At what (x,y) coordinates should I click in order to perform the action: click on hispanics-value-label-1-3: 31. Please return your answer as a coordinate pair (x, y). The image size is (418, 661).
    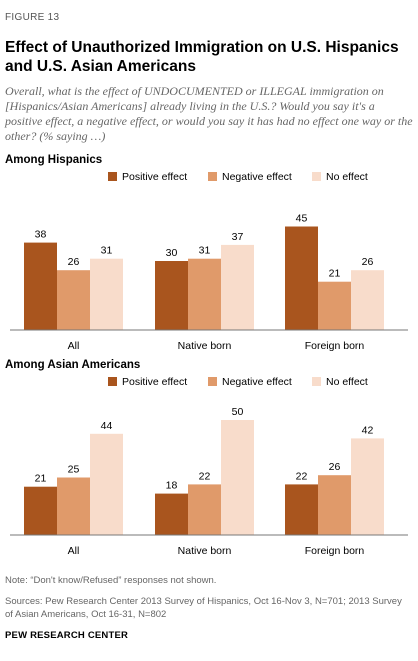
    Looking at the image, I should click on (107, 251).